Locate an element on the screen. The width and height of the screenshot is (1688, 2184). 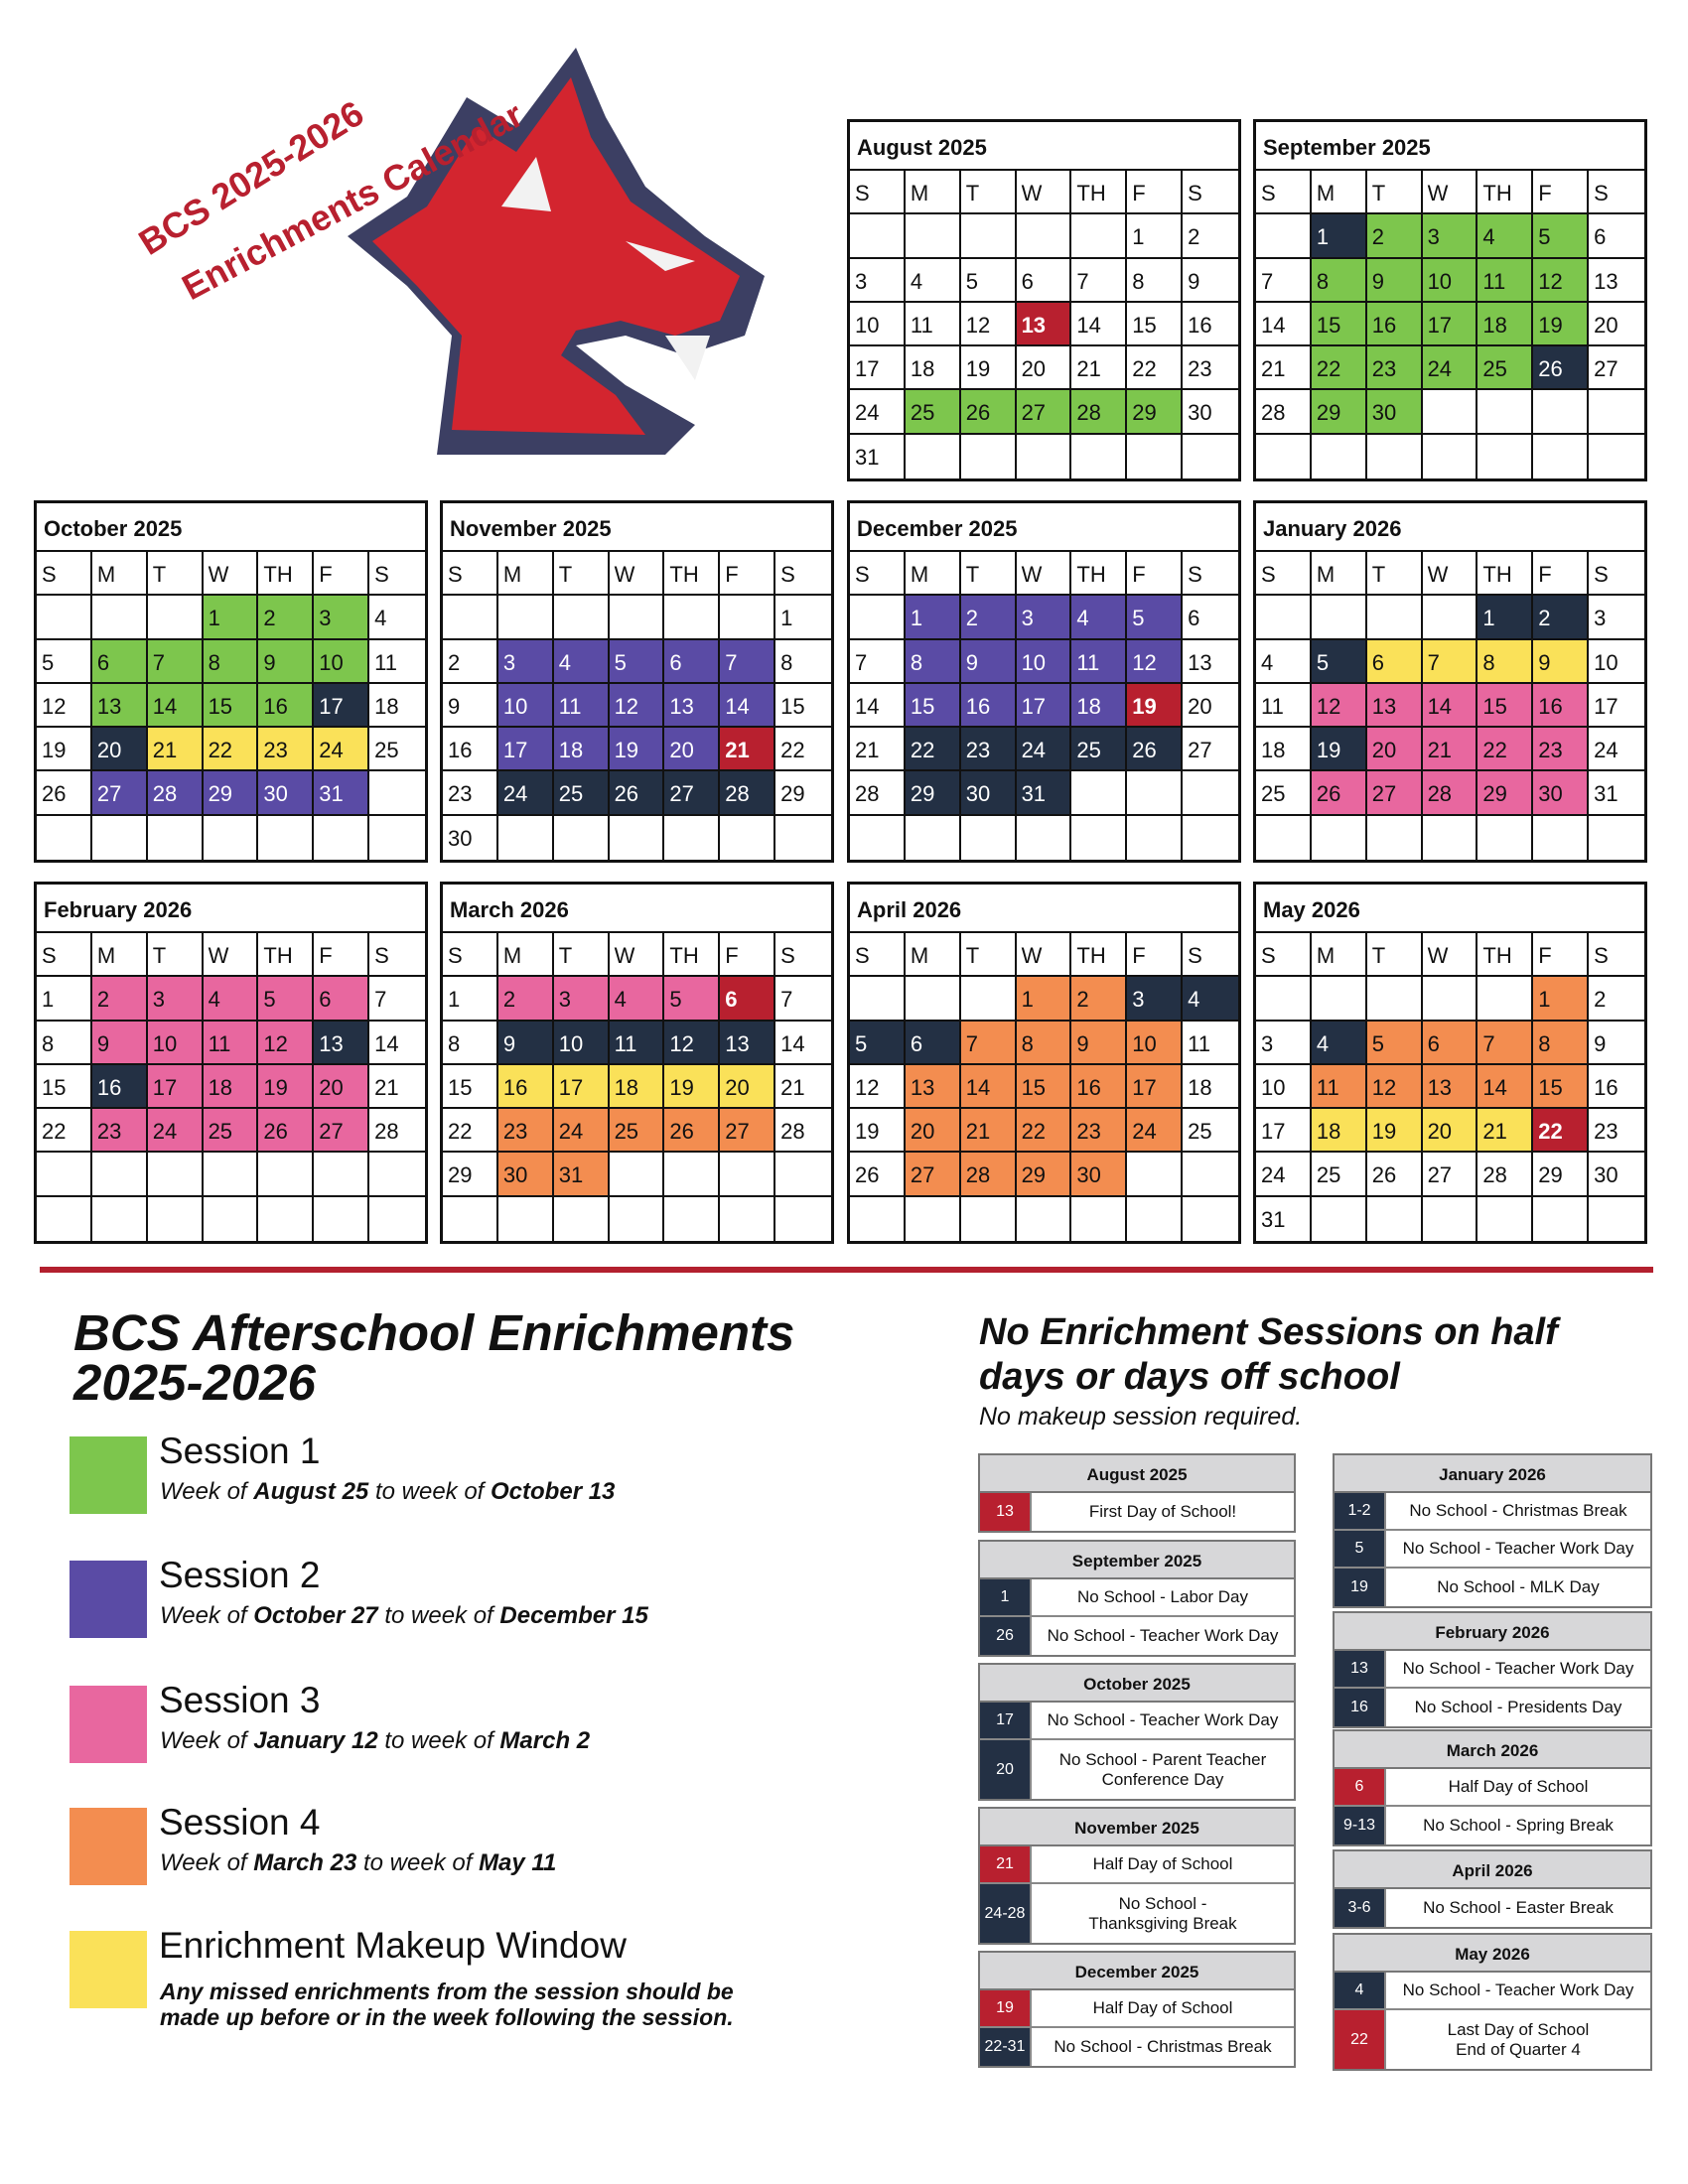
day-cell: 17 is located at coordinates (1616, 706).